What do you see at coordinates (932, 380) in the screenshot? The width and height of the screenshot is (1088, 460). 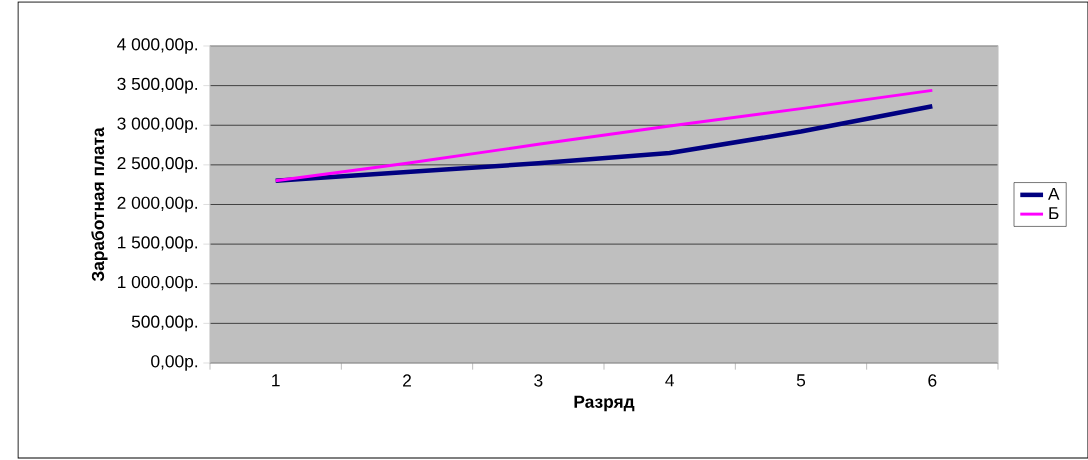 I see `x-tick-label: 6` at bounding box center [932, 380].